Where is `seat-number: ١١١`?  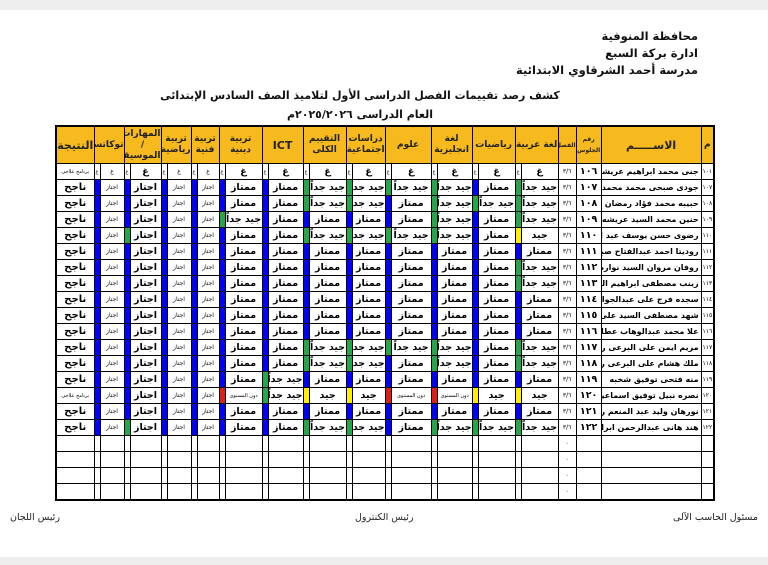 seat-number: ١١١ is located at coordinates (588, 251).